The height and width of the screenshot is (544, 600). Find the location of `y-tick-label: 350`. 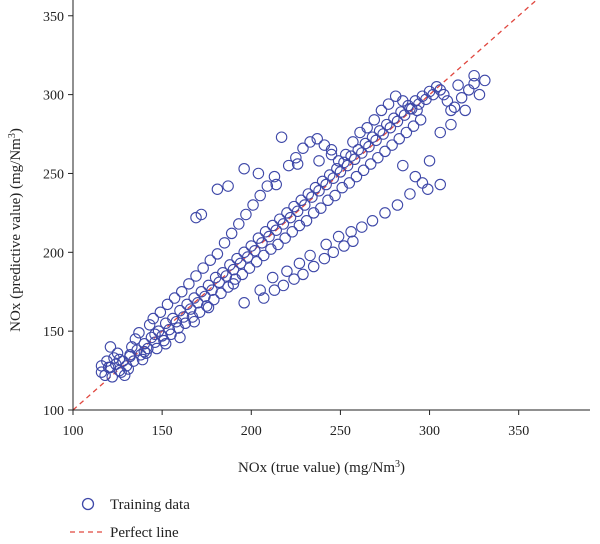

y-tick-label: 350 is located at coordinates (53, 17).